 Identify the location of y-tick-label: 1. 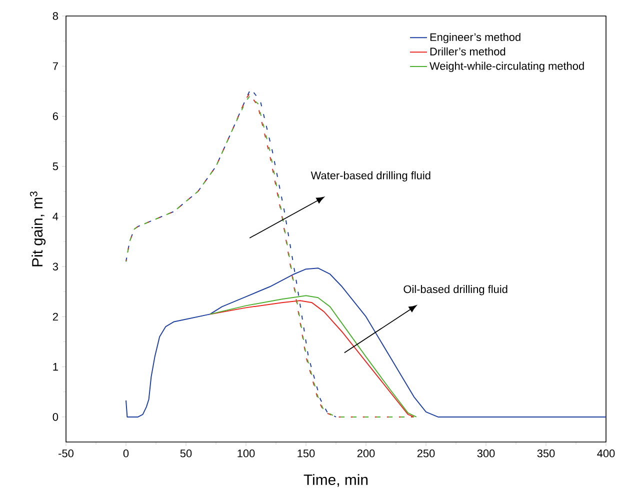
(55, 367).